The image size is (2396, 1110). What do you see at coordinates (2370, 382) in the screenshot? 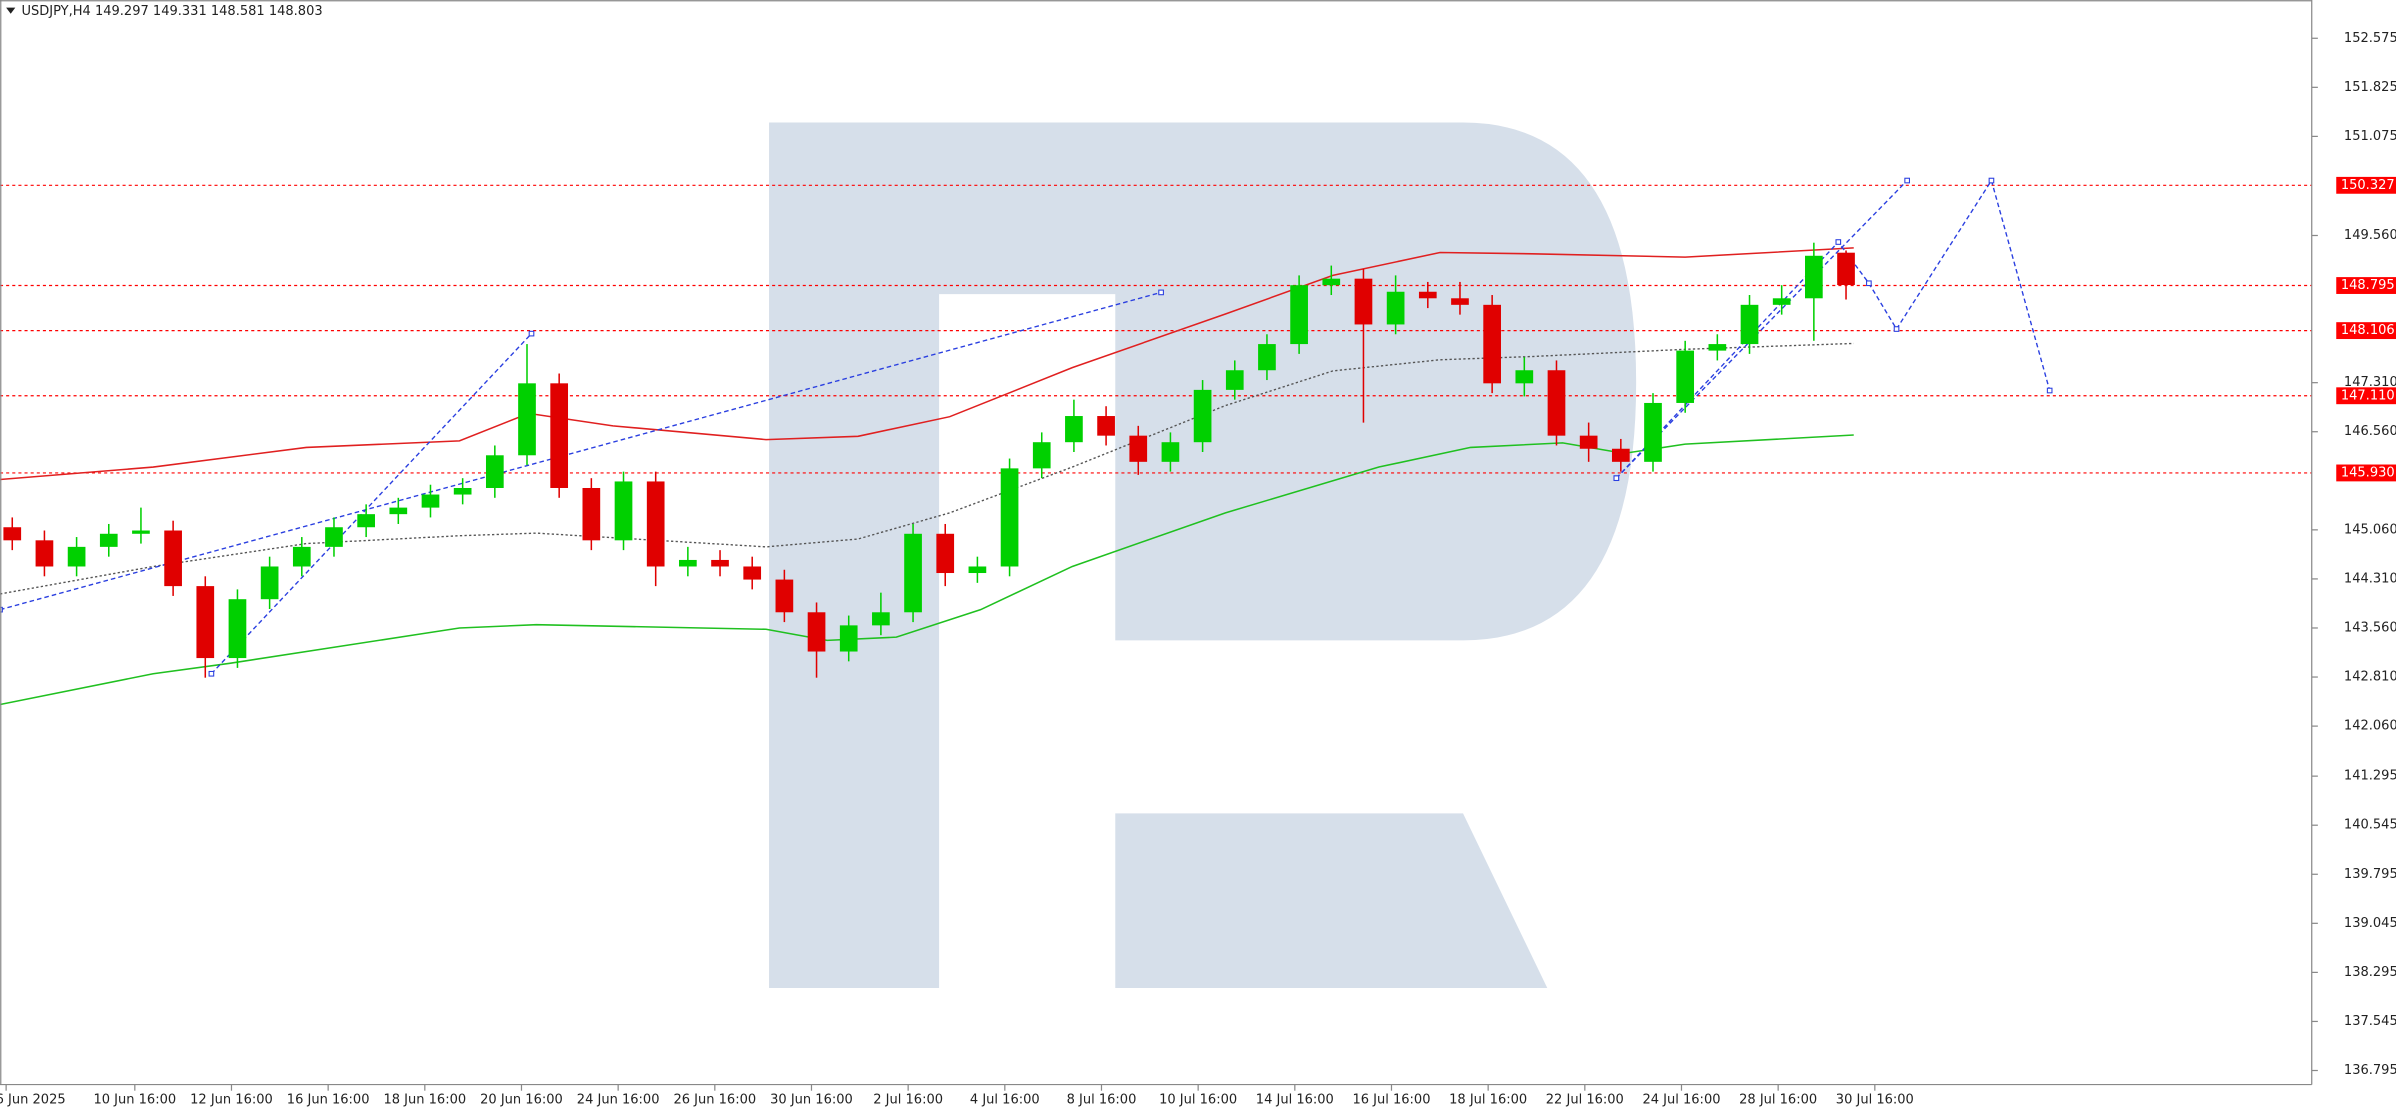
I see `y-tick-label: 147.310` at bounding box center [2370, 382].